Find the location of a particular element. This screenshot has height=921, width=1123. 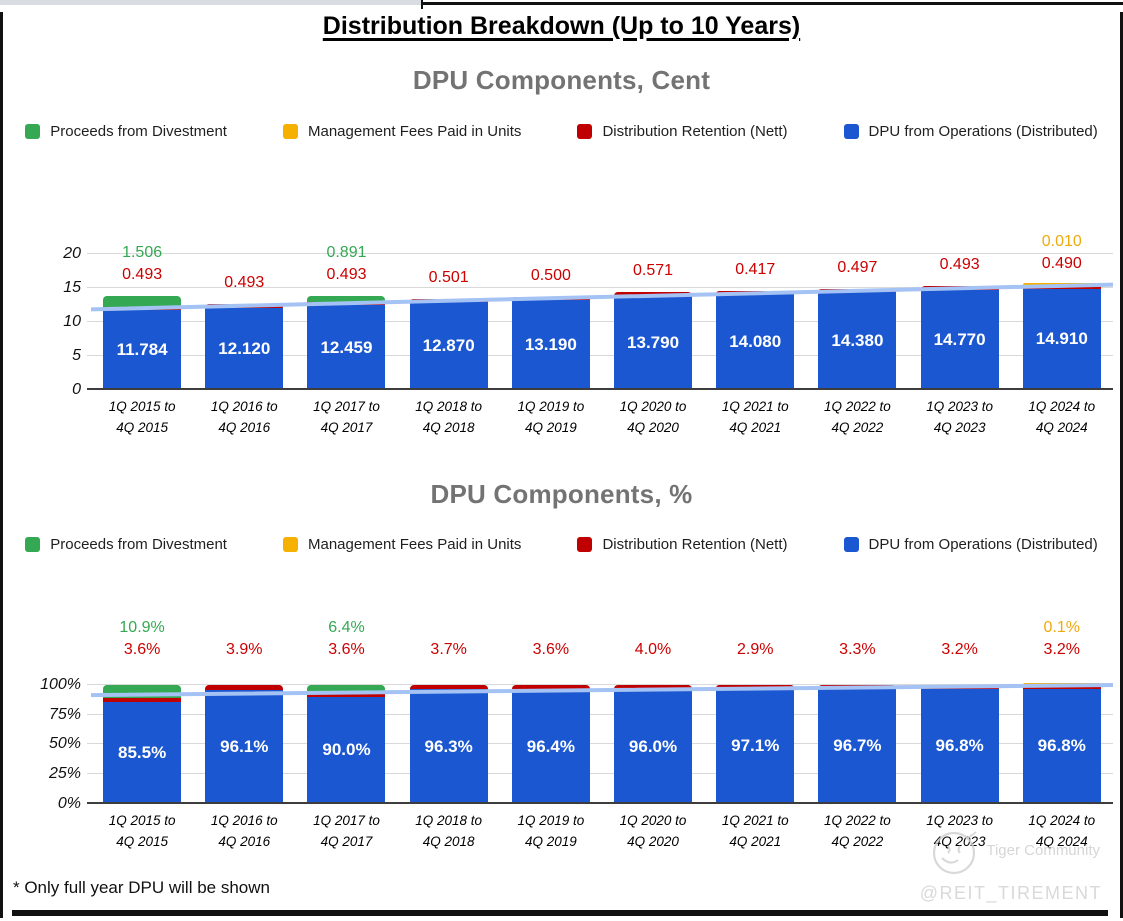

top-annotation-label: 1.506 is located at coordinates (142, 253).